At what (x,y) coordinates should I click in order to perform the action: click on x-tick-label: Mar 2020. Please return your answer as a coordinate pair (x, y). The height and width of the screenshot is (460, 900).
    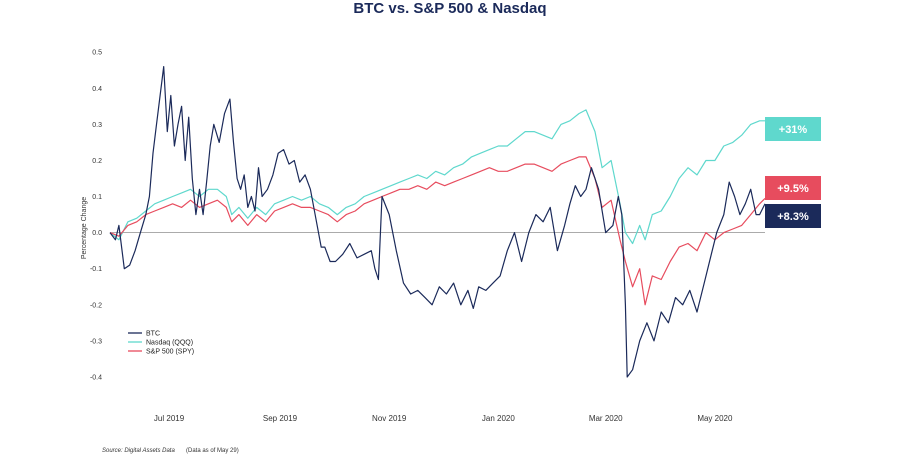
    Looking at the image, I should click on (606, 418).